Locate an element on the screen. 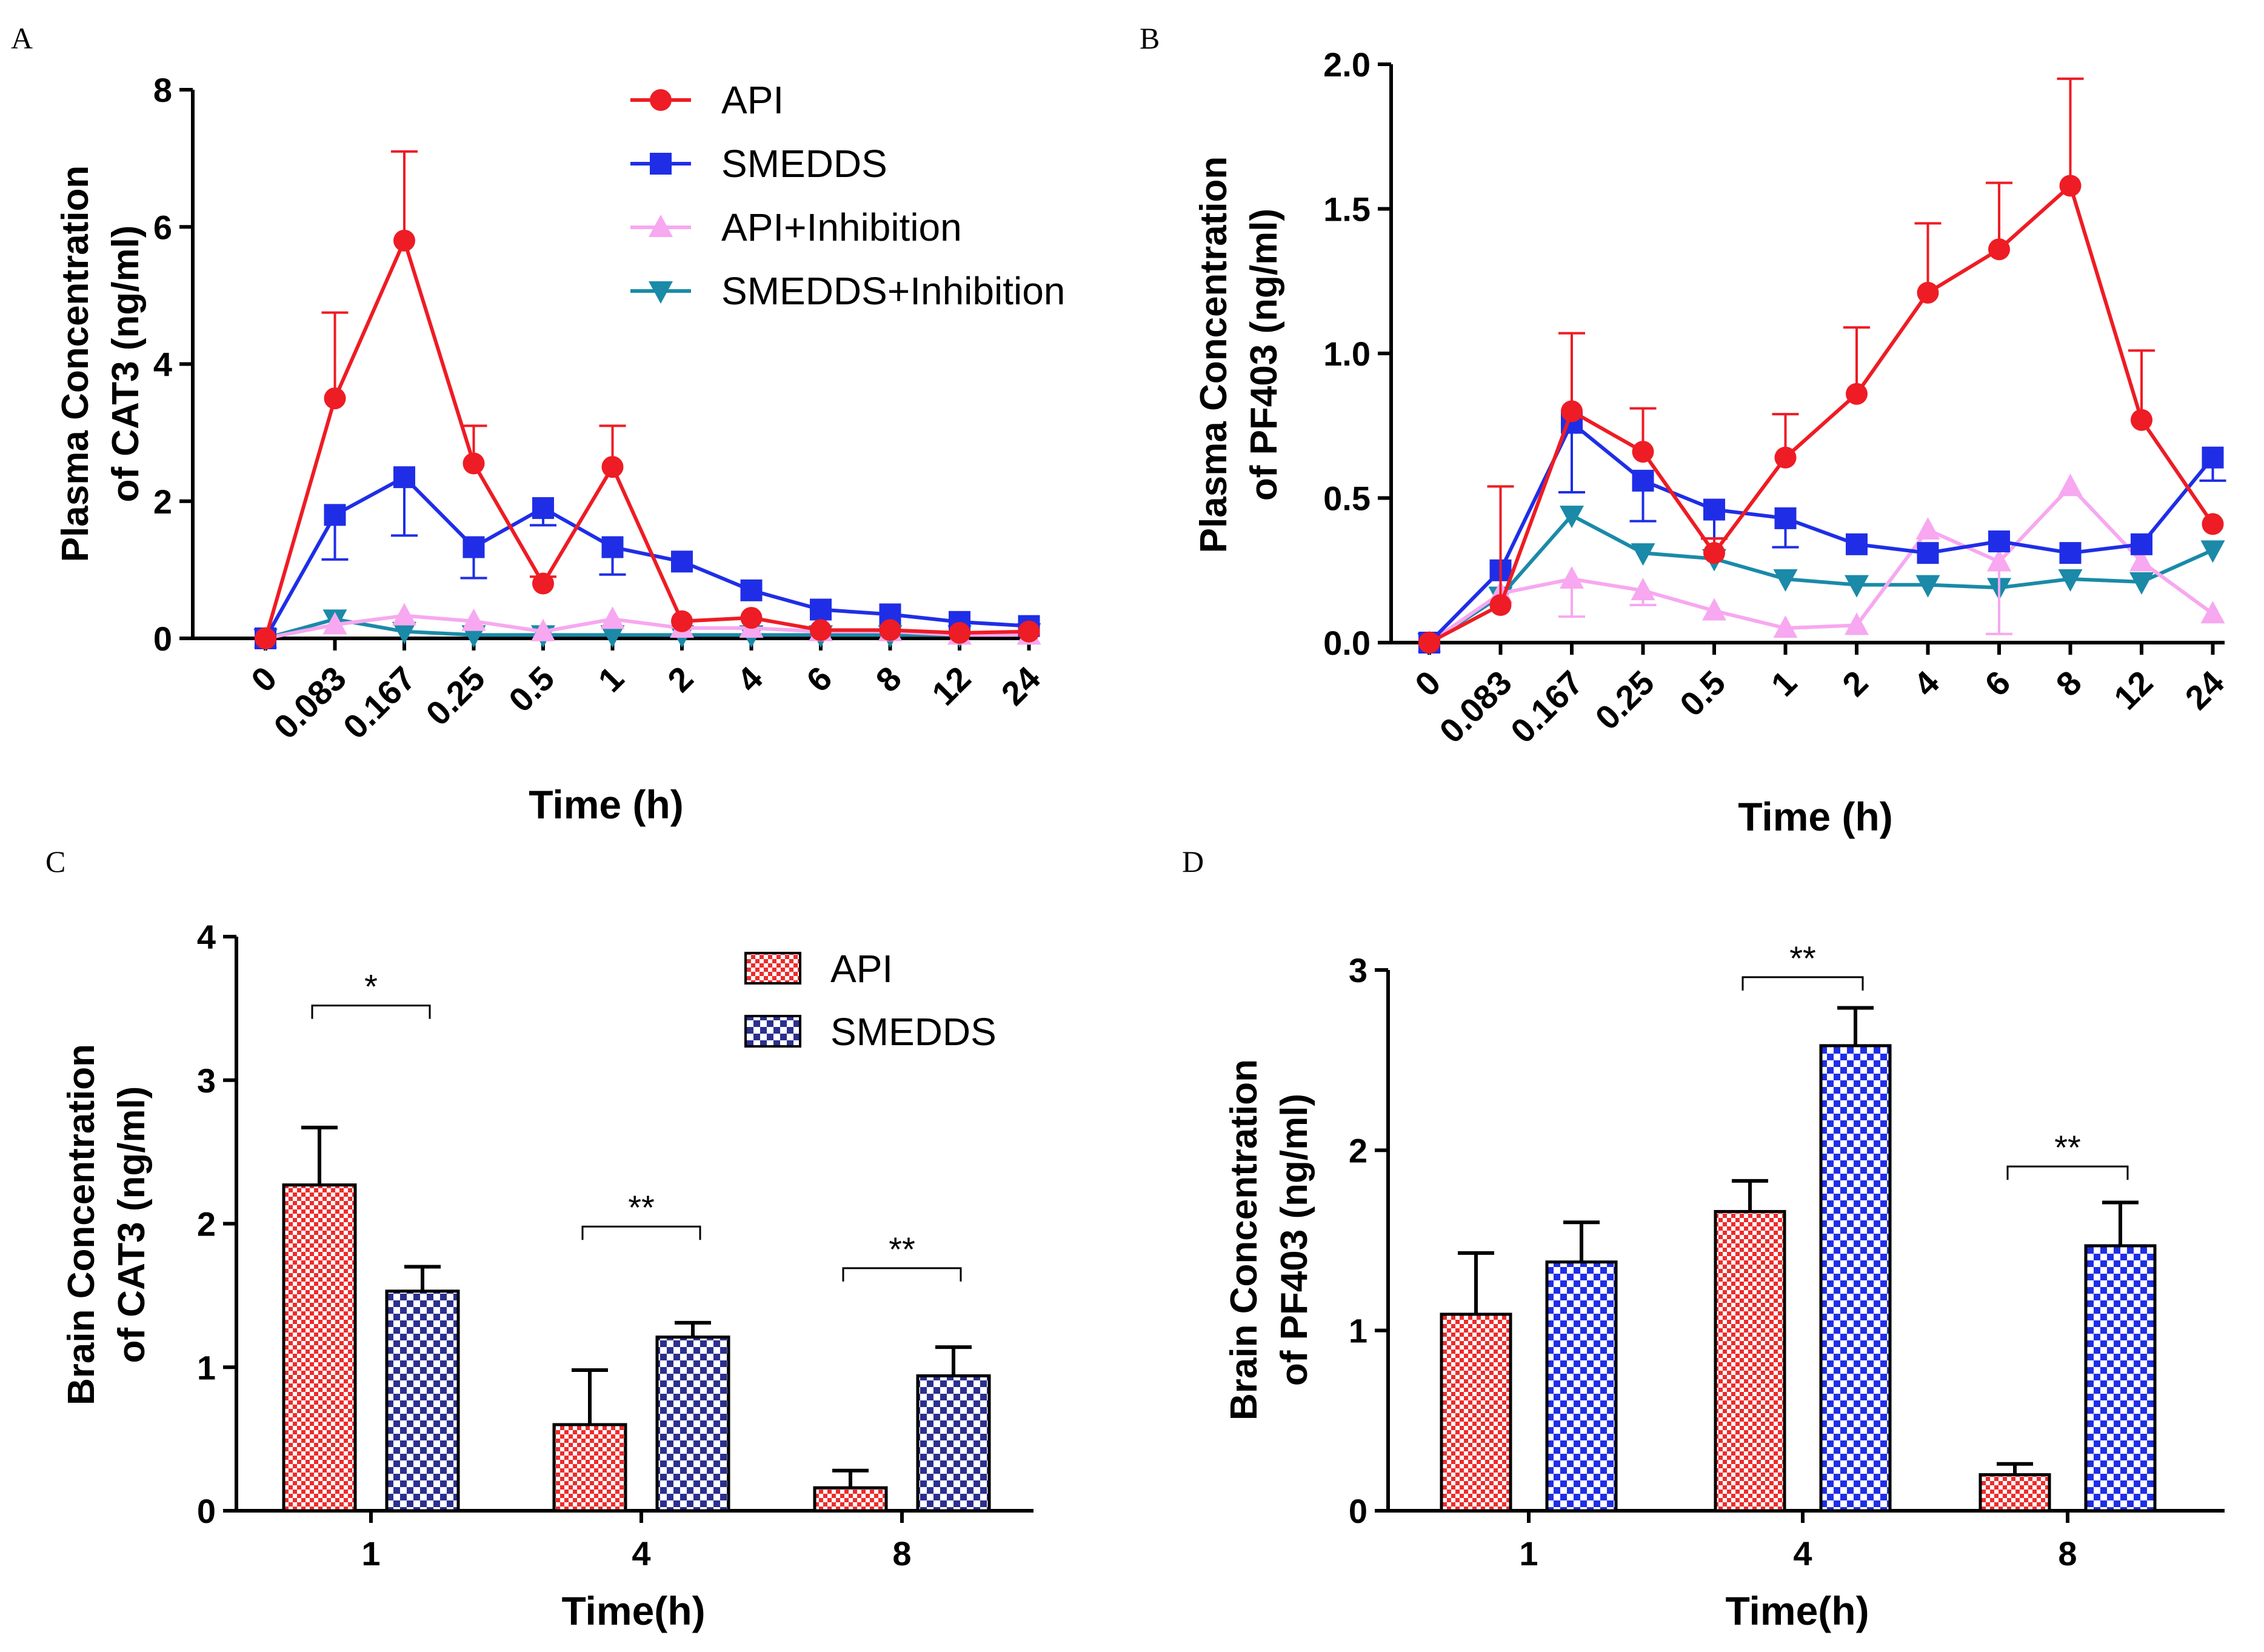 The image size is (2264, 1652). legend-label: API+Inhibition is located at coordinates (842, 227).